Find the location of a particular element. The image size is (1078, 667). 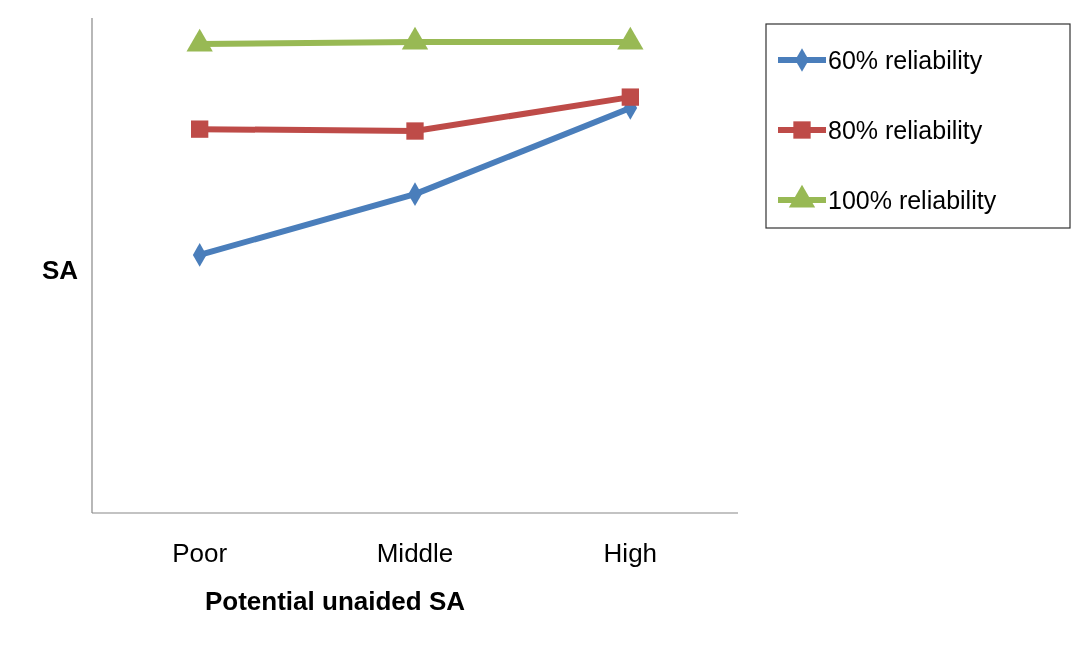

x-tick-label: Poor is located at coordinates (200, 553).